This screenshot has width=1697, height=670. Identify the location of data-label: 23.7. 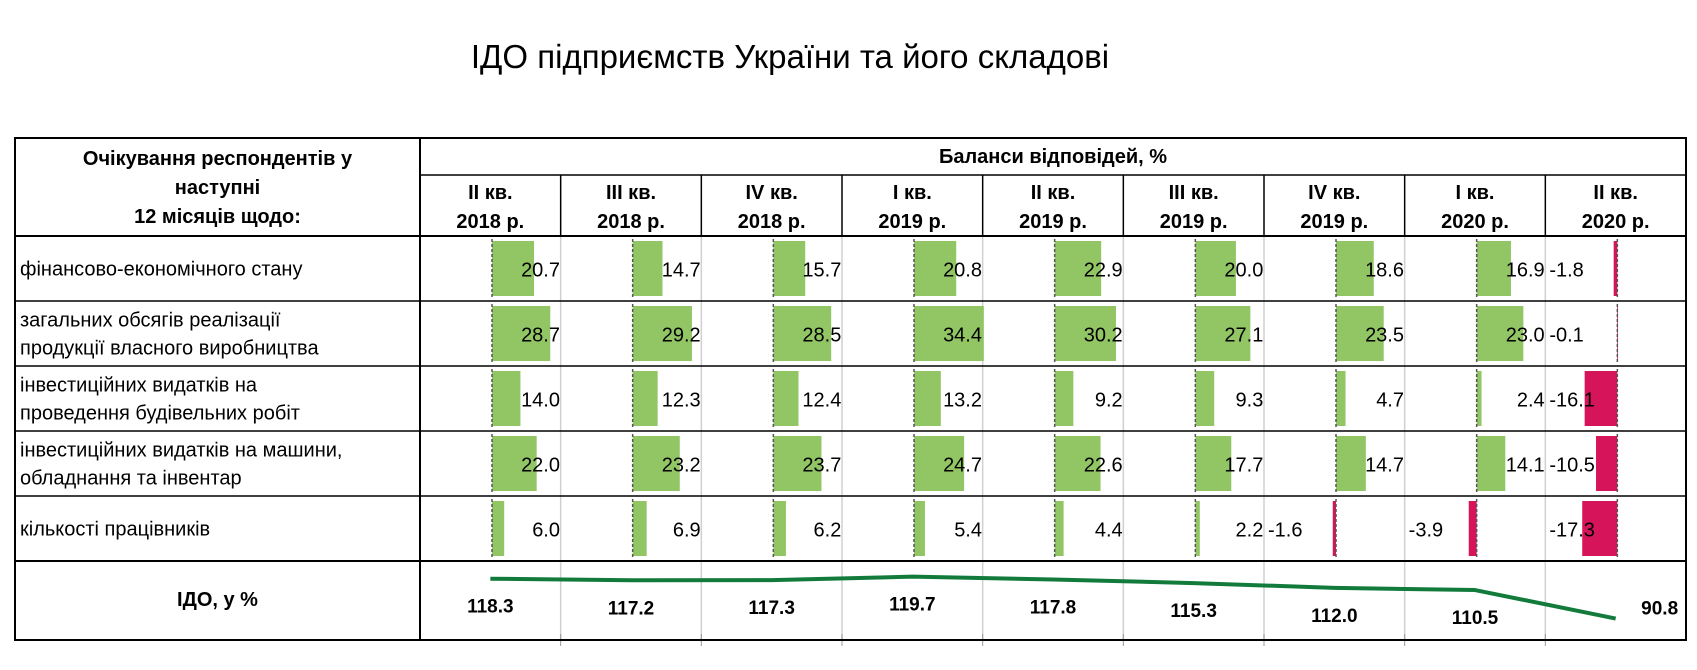
(821, 466).